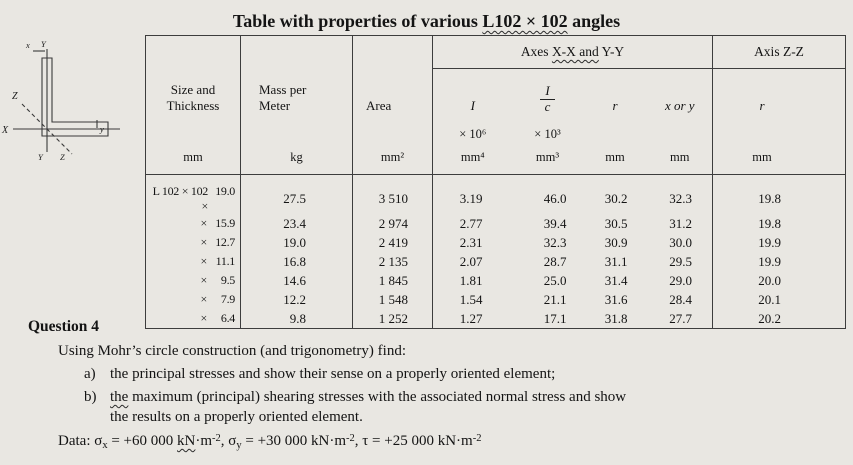 The width and height of the screenshot is (853, 465). Describe the element at coordinates (779, 52) in the screenshot. I see `axis-zz-group-header: Axis Z-Z` at that location.